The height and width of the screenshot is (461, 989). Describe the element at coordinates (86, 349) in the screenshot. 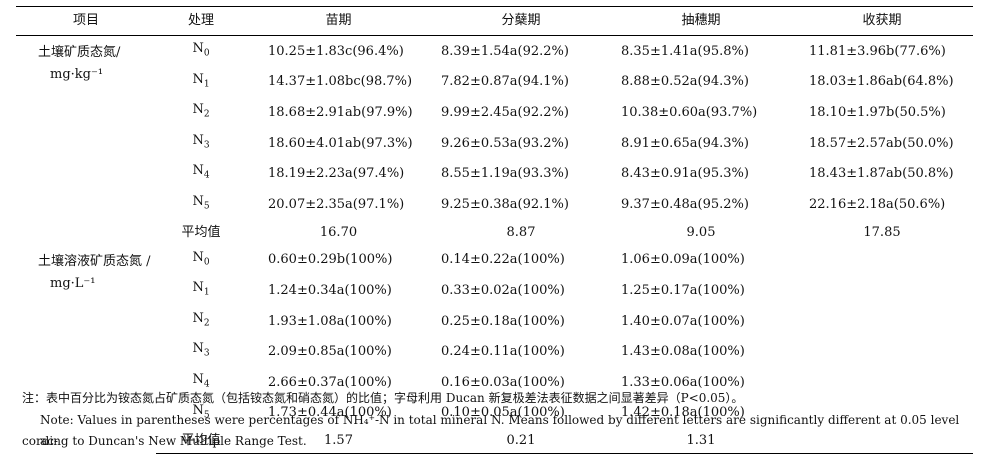

I see `group-label: 土壤溶液矿质态氮 / mg·L⁻¹` at that location.